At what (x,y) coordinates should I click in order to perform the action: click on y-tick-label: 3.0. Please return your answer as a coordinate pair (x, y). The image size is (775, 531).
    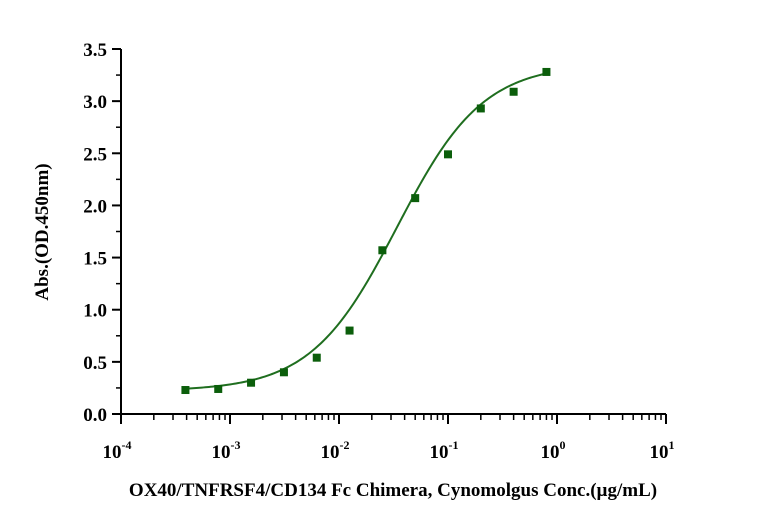
    Looking at the image, I should click on (95, 102).